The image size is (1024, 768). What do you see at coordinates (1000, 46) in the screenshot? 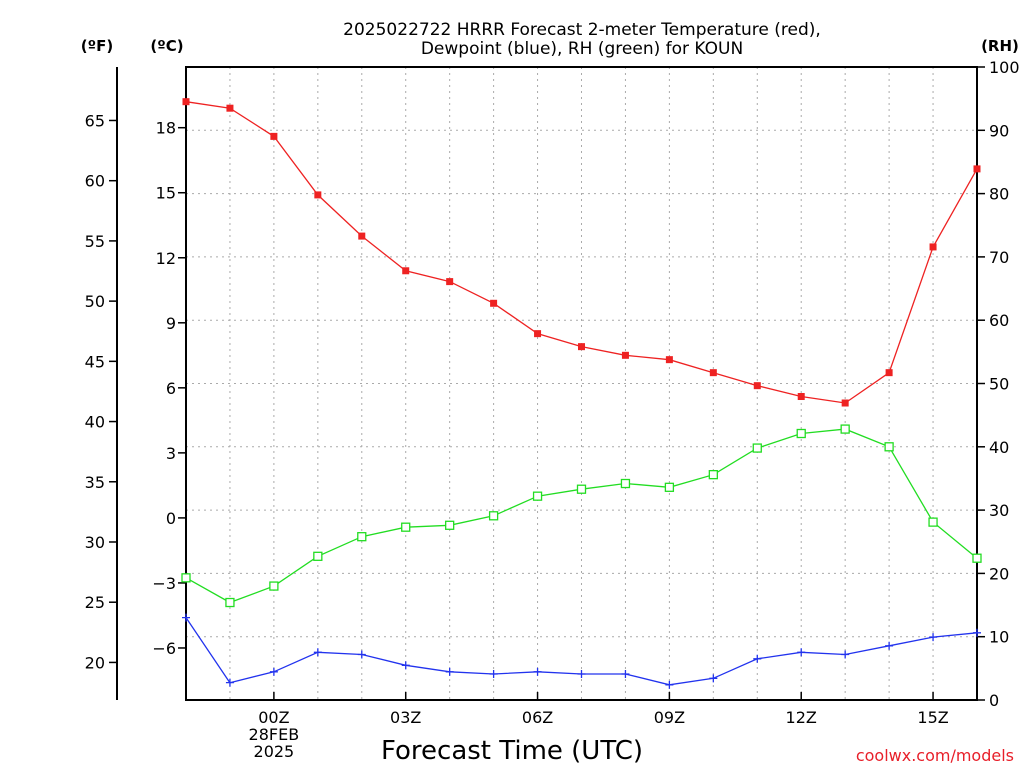
I see `rh-unit-label: (RH)` at bounding box center [1000, 46].